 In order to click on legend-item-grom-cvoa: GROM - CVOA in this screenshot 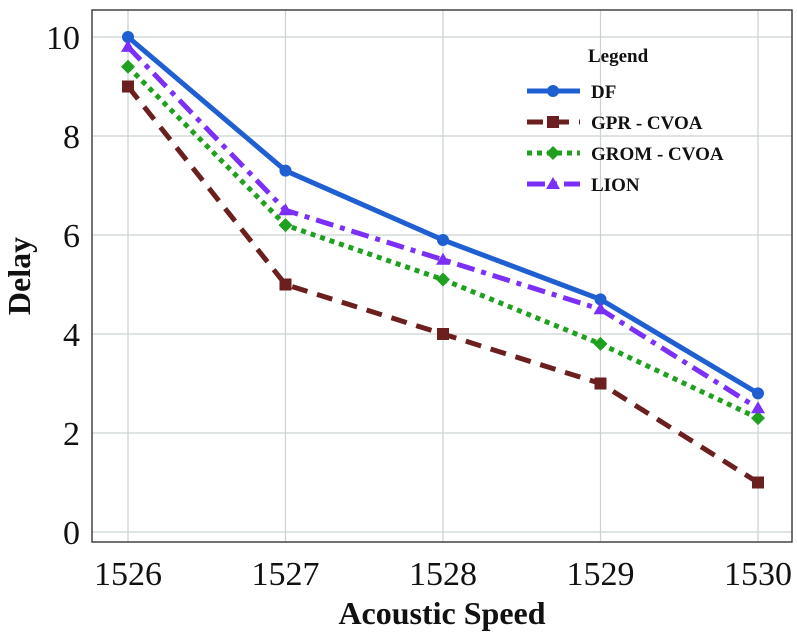, I will do `click(625, 154)`.